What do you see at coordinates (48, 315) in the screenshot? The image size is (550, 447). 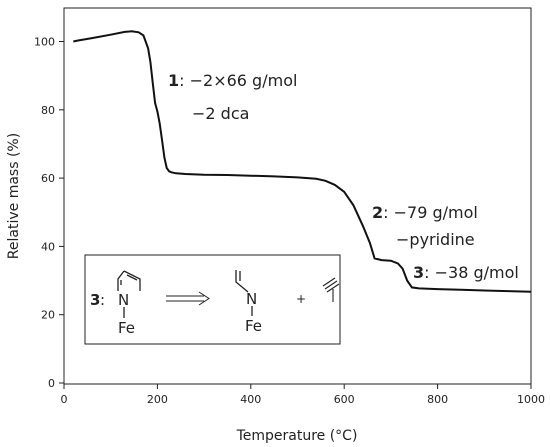 I see `y-tick-label: 20` at bounding box center [48, 315].